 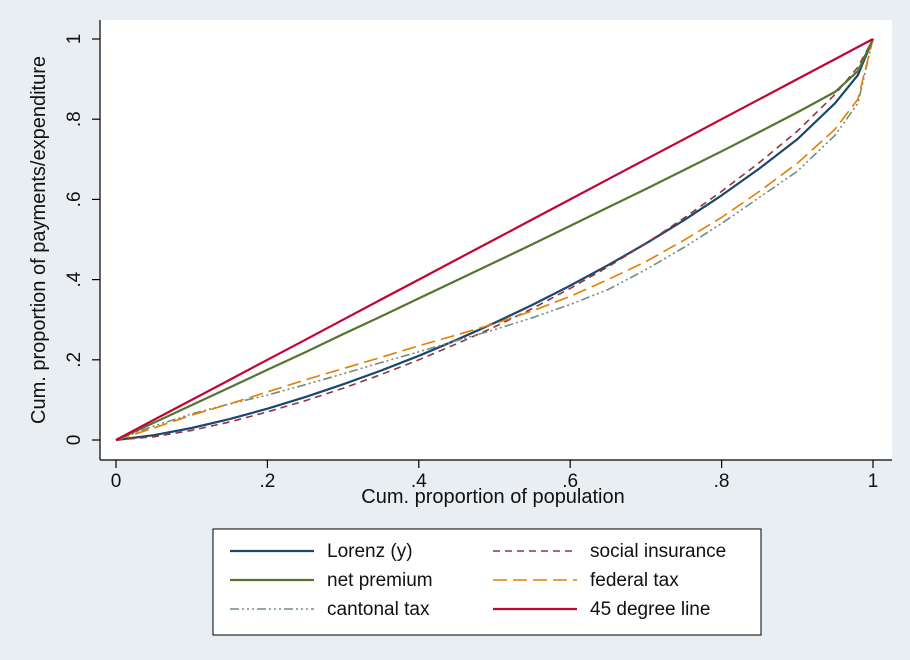 What do you see at coordinates (378, 609) in the screenshot?
I see `legend-label: cantonal tax` at bounding box center [378, 609].